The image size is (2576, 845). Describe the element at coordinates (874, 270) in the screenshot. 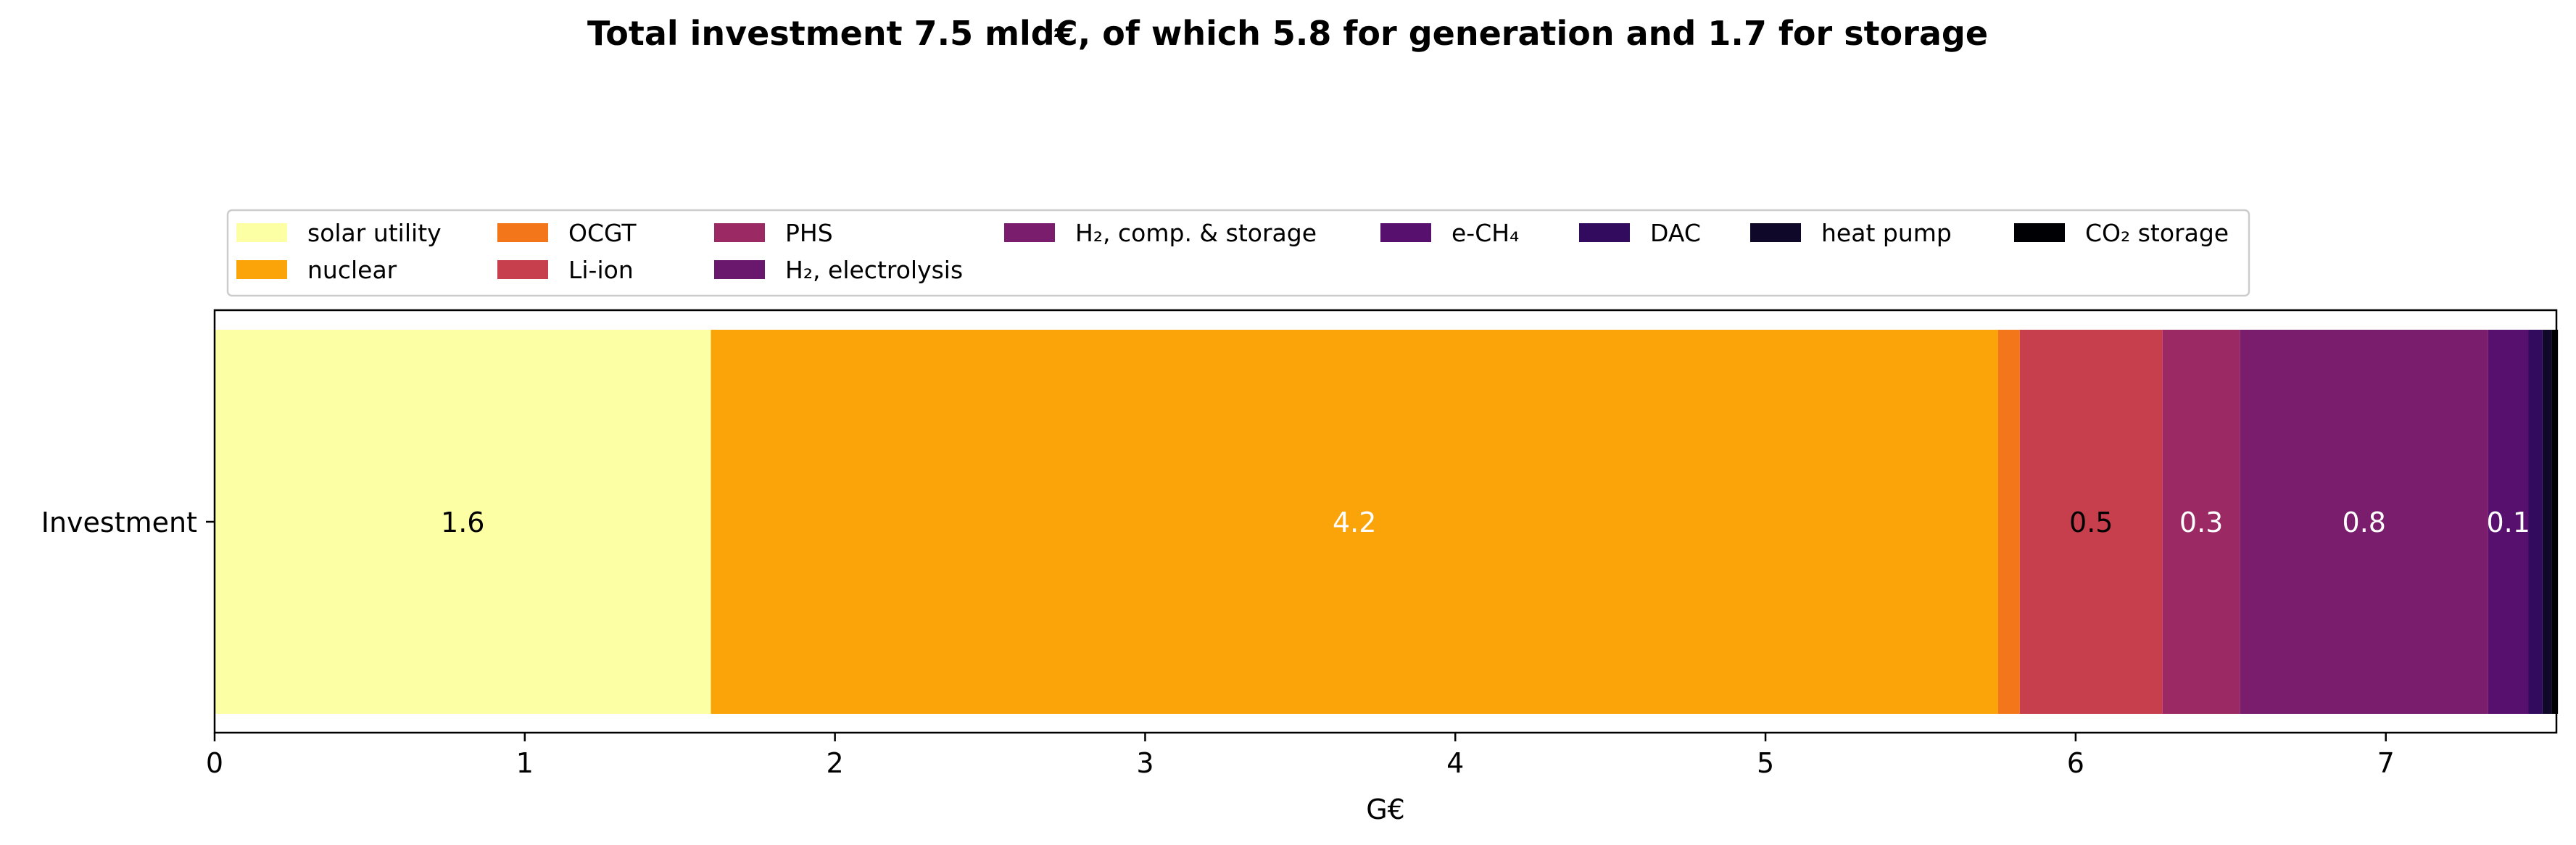

I see `legend-label: H₂, electrolysis` at that location.